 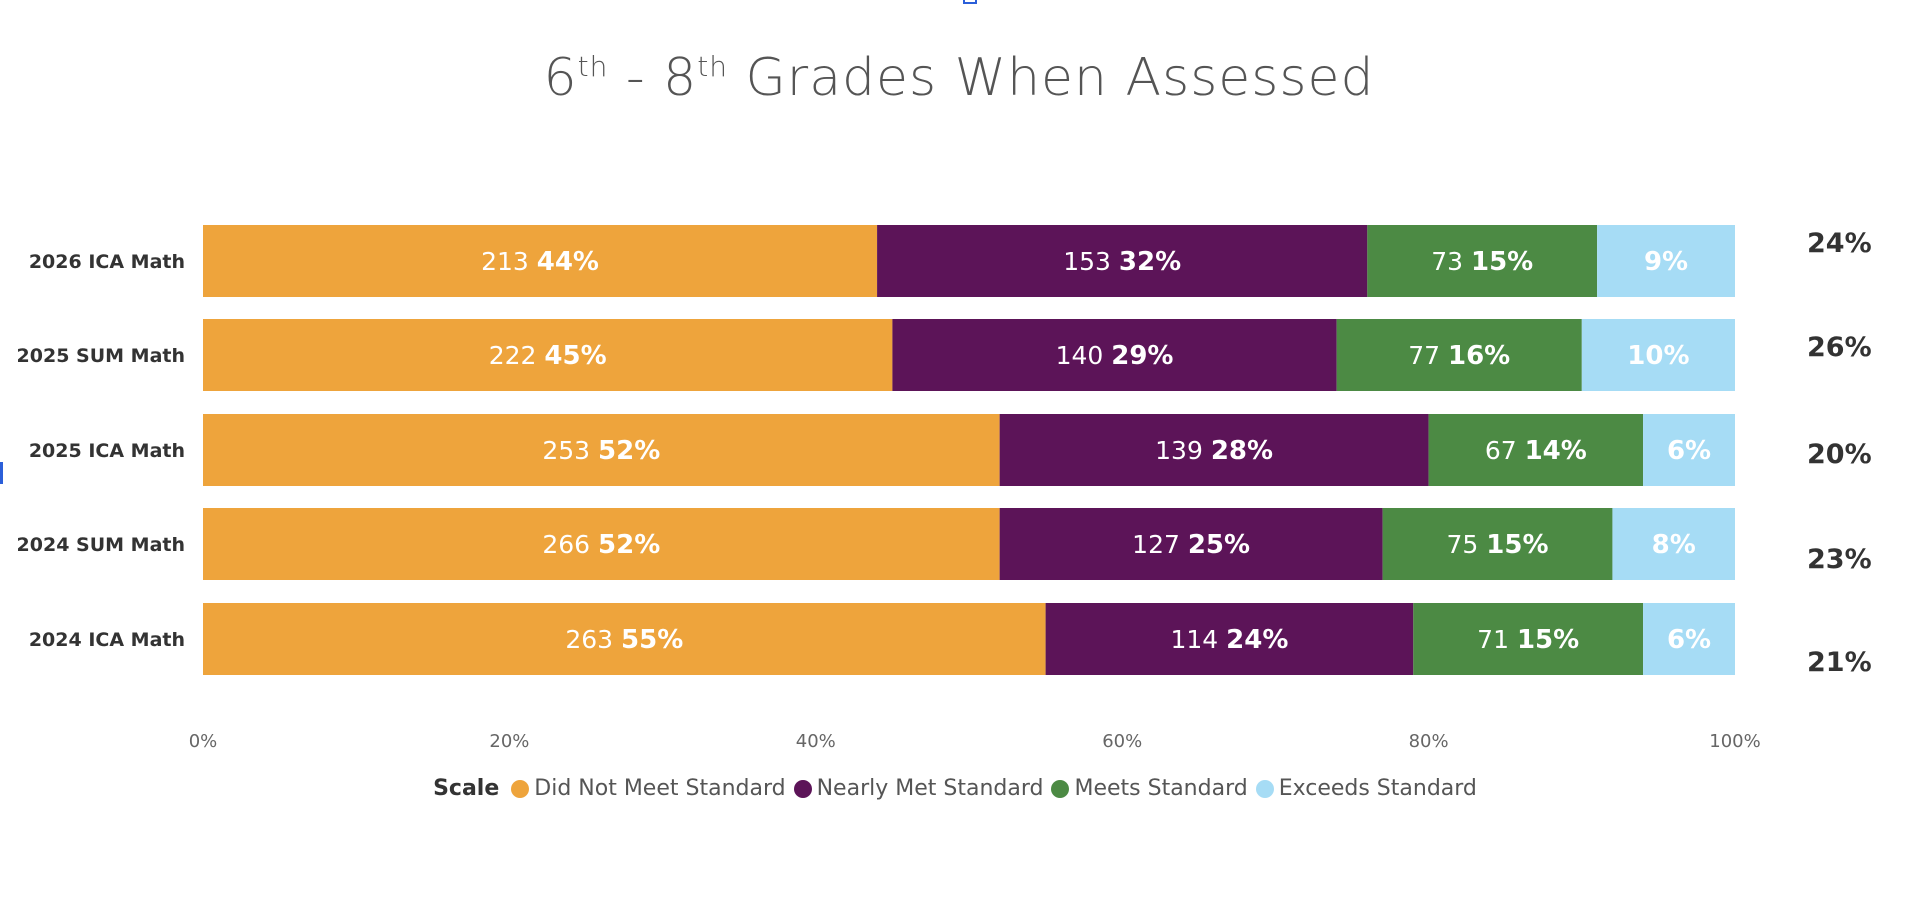 I want to click on percent-label: 24%, so click(x=1257, y=640).